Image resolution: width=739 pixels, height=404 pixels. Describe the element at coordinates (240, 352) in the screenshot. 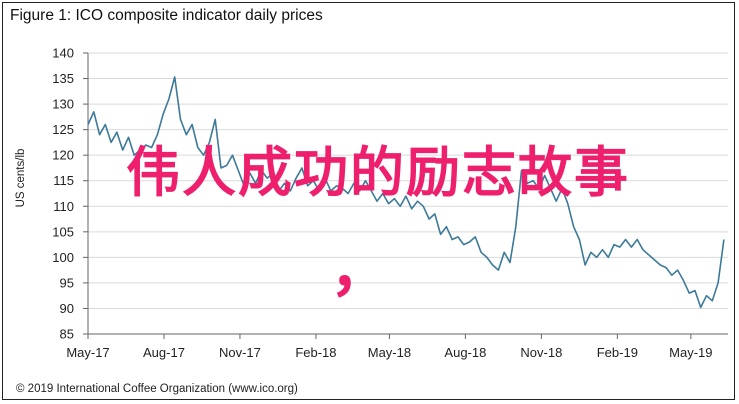

I see `x-tick-label: Nov-17` at that location.